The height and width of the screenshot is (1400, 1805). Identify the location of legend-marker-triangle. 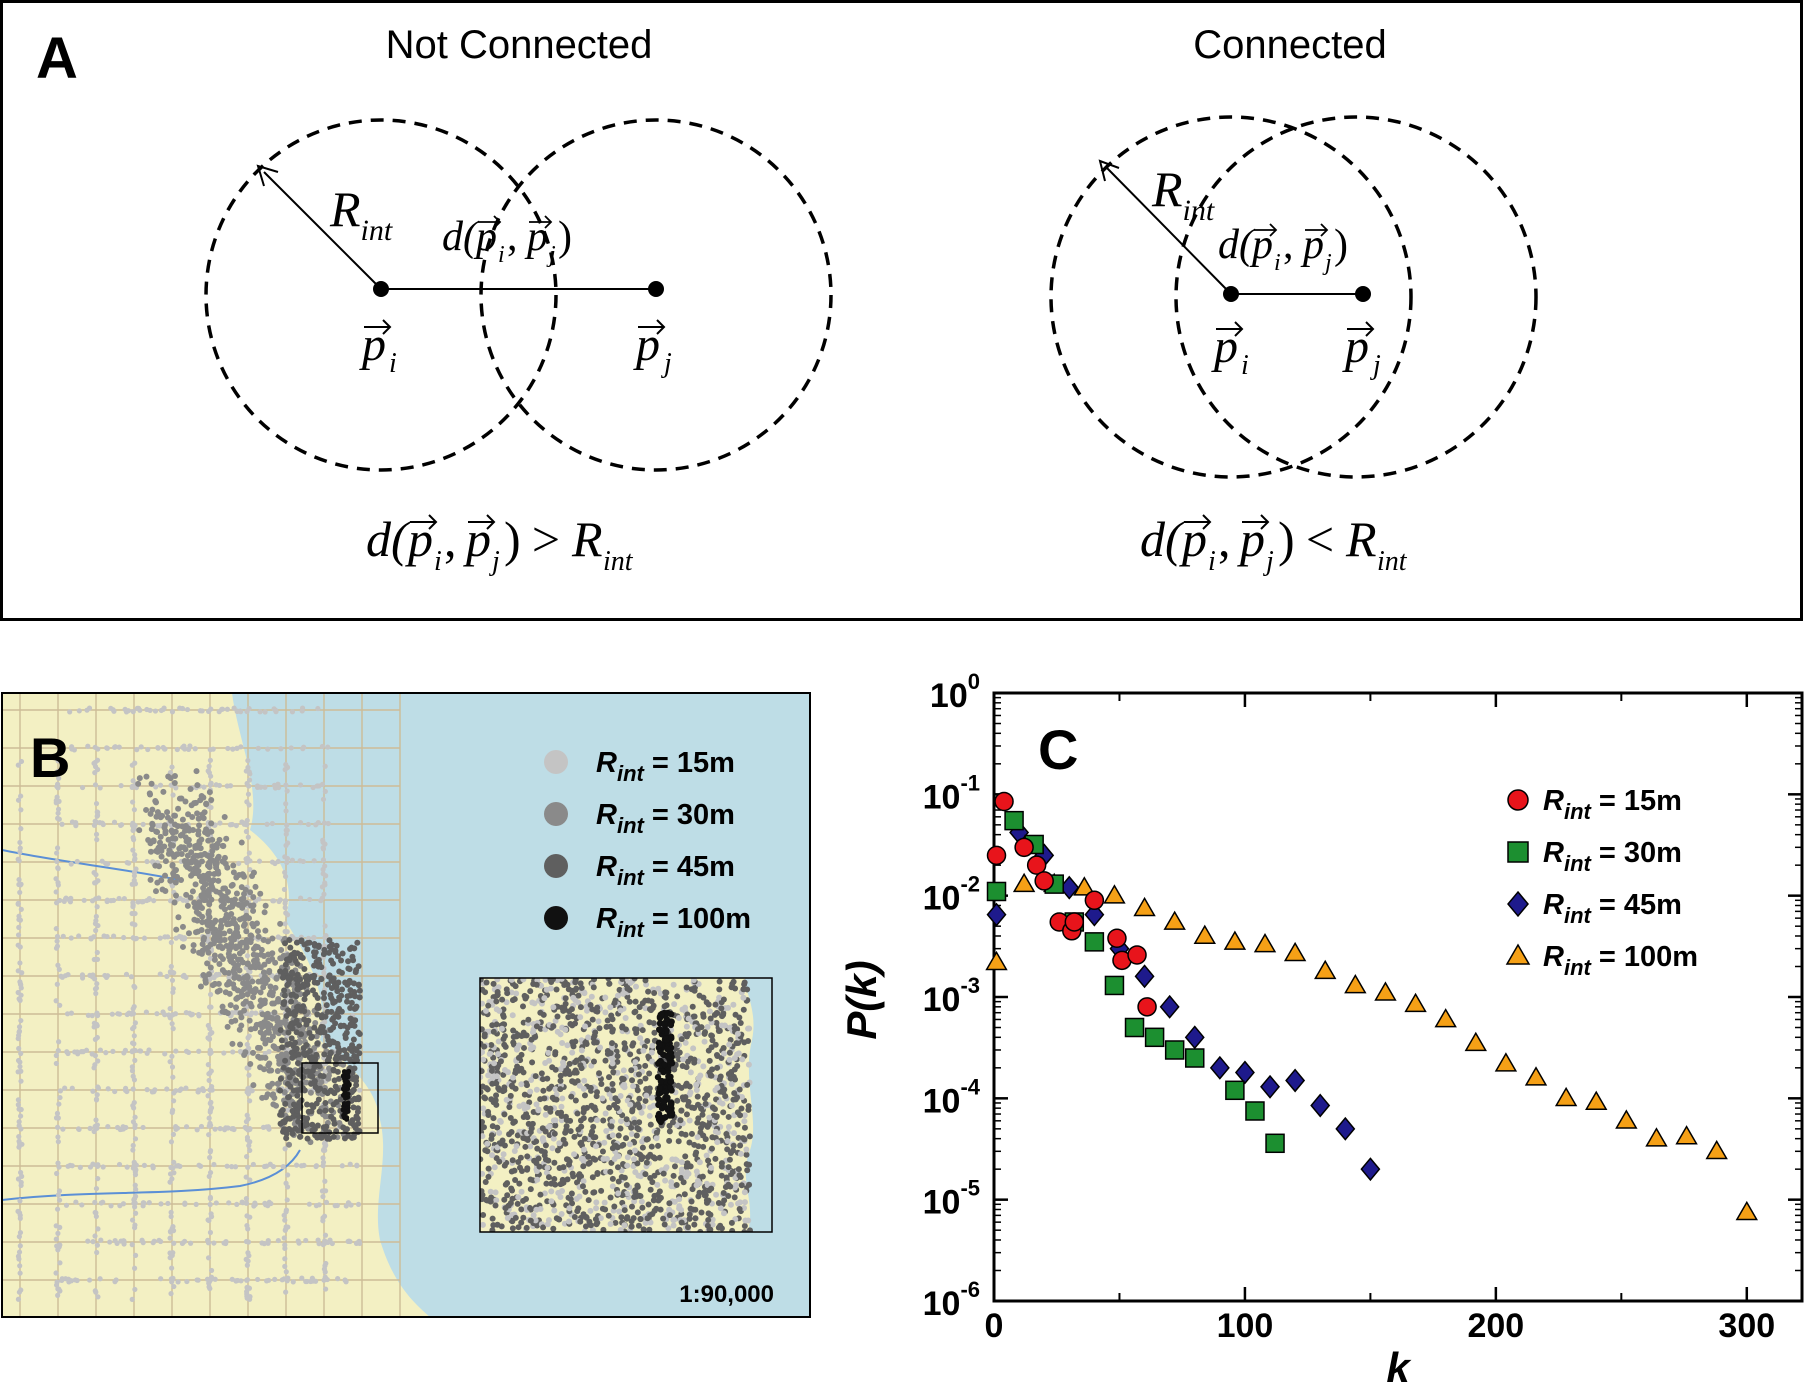
(1518, 954).